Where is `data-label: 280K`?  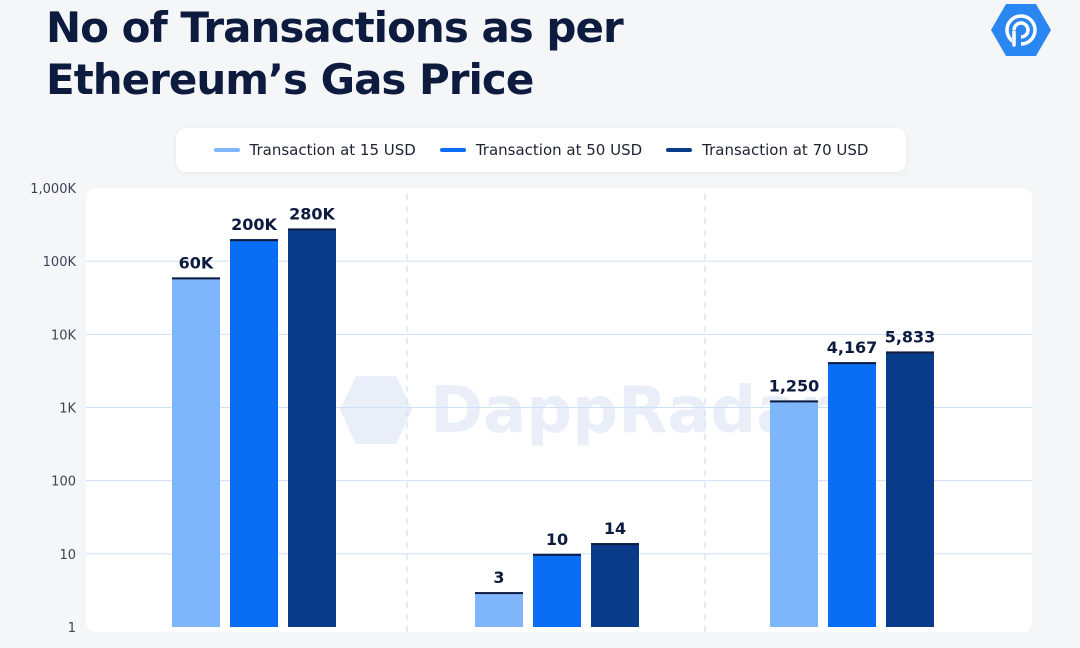
data-label: 280K is located at coordinates (312, 213).